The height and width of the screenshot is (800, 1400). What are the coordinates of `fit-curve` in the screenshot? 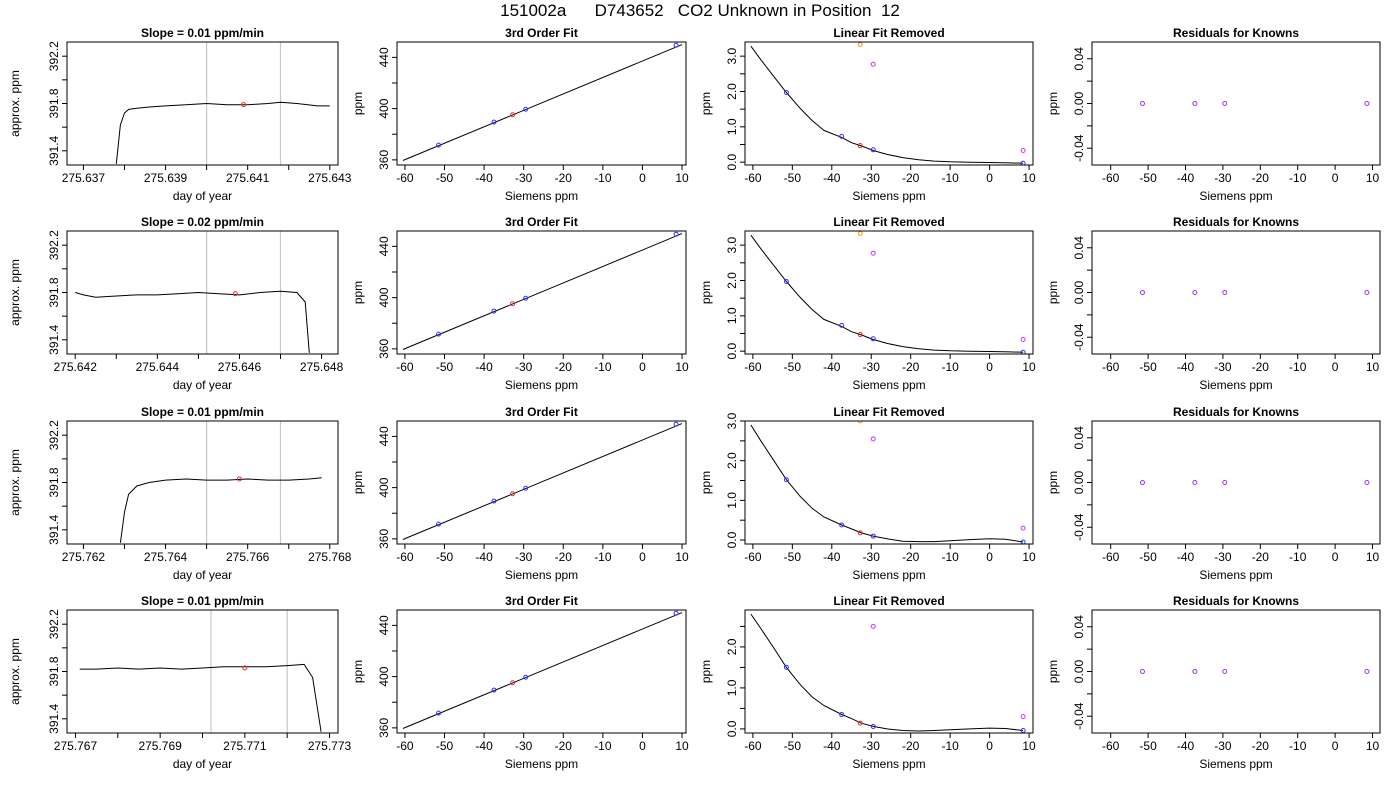 It's located at (887, 104).